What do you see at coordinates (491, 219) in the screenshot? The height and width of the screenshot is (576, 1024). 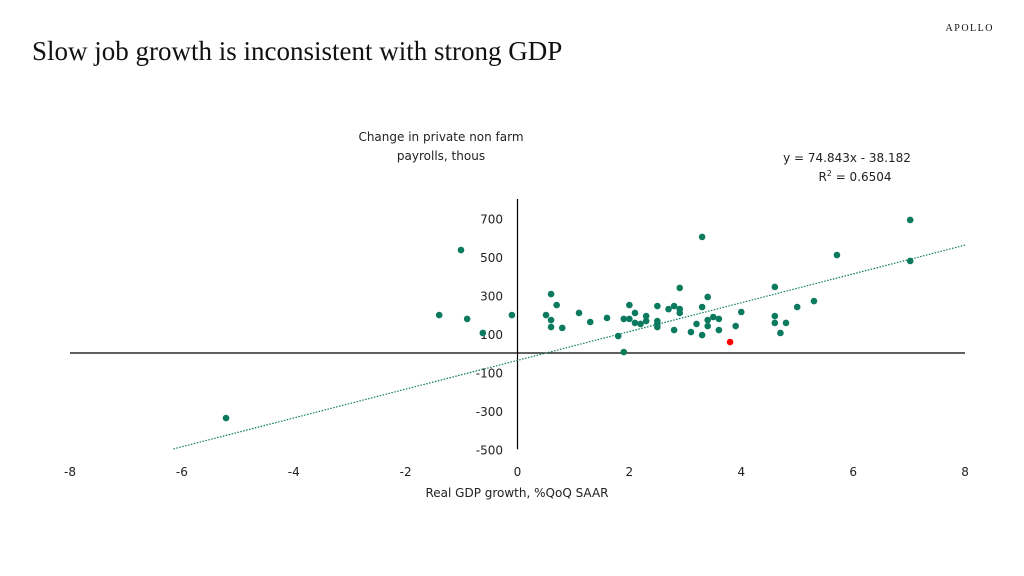 I see `y-tick-label: 700` at bounding box center [491, 219].